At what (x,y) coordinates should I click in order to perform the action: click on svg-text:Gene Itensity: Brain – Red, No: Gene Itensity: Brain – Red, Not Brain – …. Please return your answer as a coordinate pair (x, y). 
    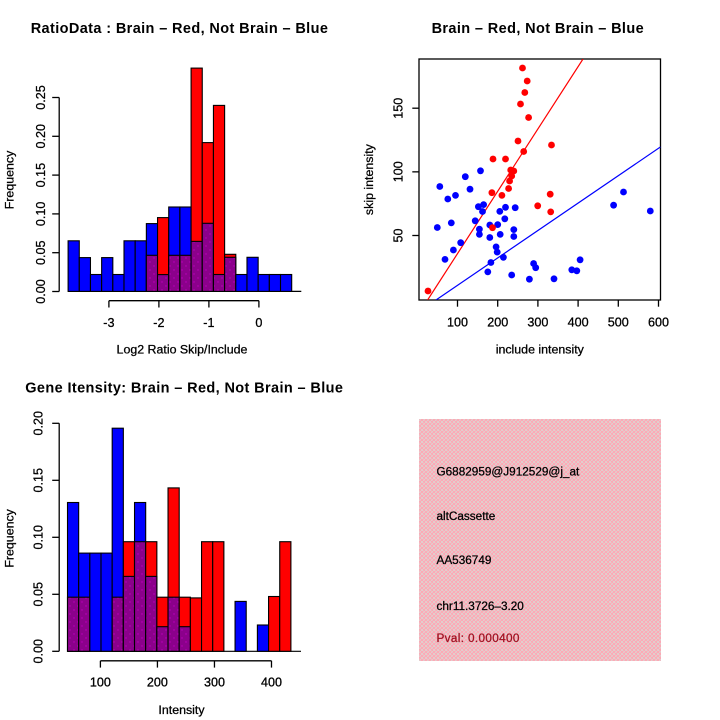
    Looking at the image, I should click on (184, 389).